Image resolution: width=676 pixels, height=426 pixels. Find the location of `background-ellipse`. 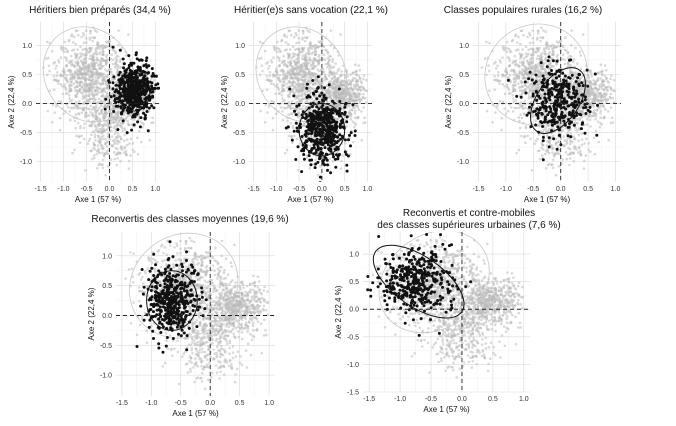

background-ellipse is located at coordinates (88, 74).